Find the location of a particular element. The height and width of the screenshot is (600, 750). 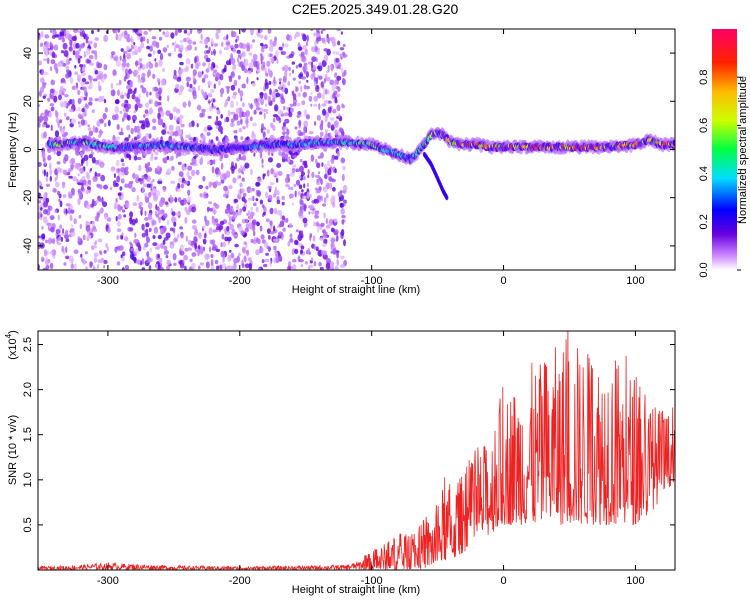

colorbar-tick-label: 0.6 is located at coordinates (704, 125).